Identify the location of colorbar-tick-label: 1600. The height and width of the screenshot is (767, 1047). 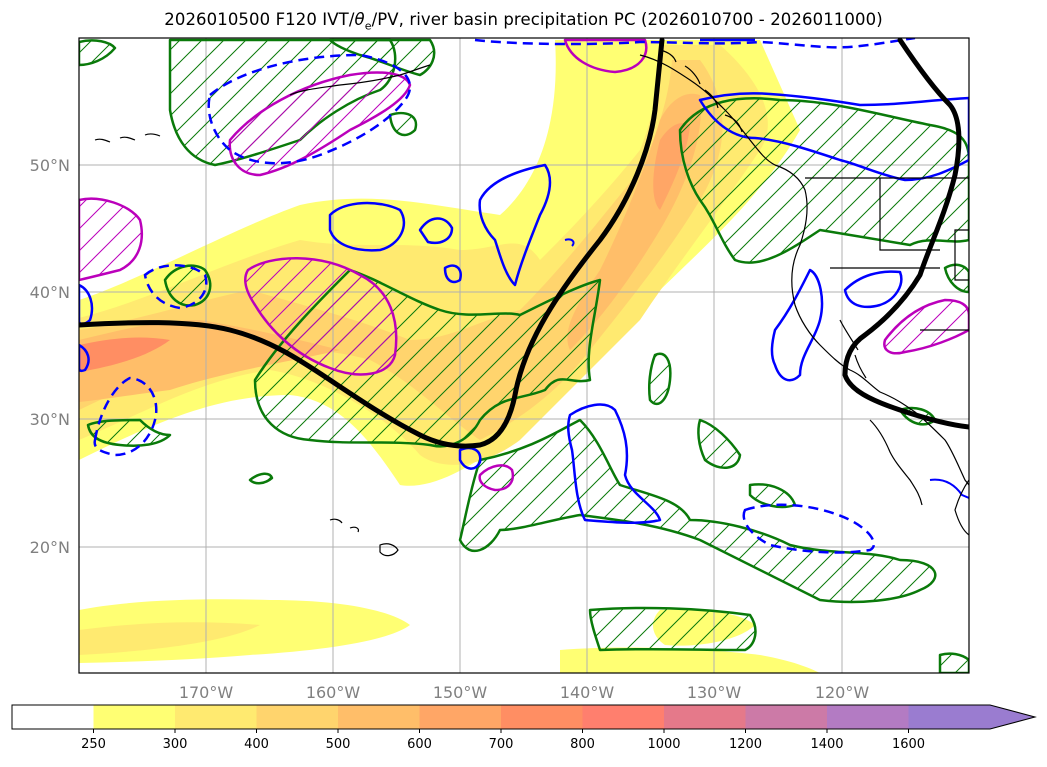
(908, 744).